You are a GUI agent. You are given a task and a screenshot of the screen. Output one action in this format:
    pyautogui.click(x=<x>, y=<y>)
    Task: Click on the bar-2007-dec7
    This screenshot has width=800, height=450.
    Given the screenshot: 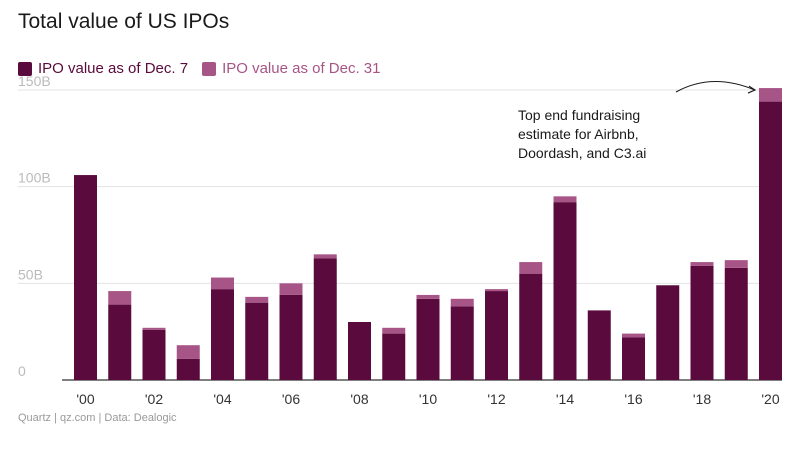 What is the action you would take?
    pyautogui.click(x=325, y=319)
    